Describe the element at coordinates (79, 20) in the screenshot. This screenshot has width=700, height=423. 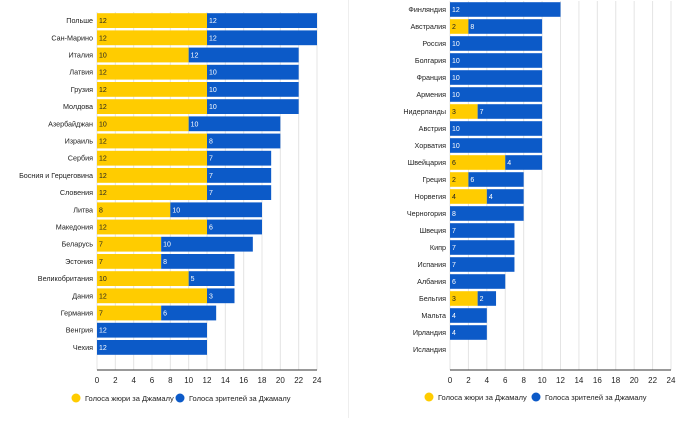
I see `left-category-label-польше: Польше` at that location.